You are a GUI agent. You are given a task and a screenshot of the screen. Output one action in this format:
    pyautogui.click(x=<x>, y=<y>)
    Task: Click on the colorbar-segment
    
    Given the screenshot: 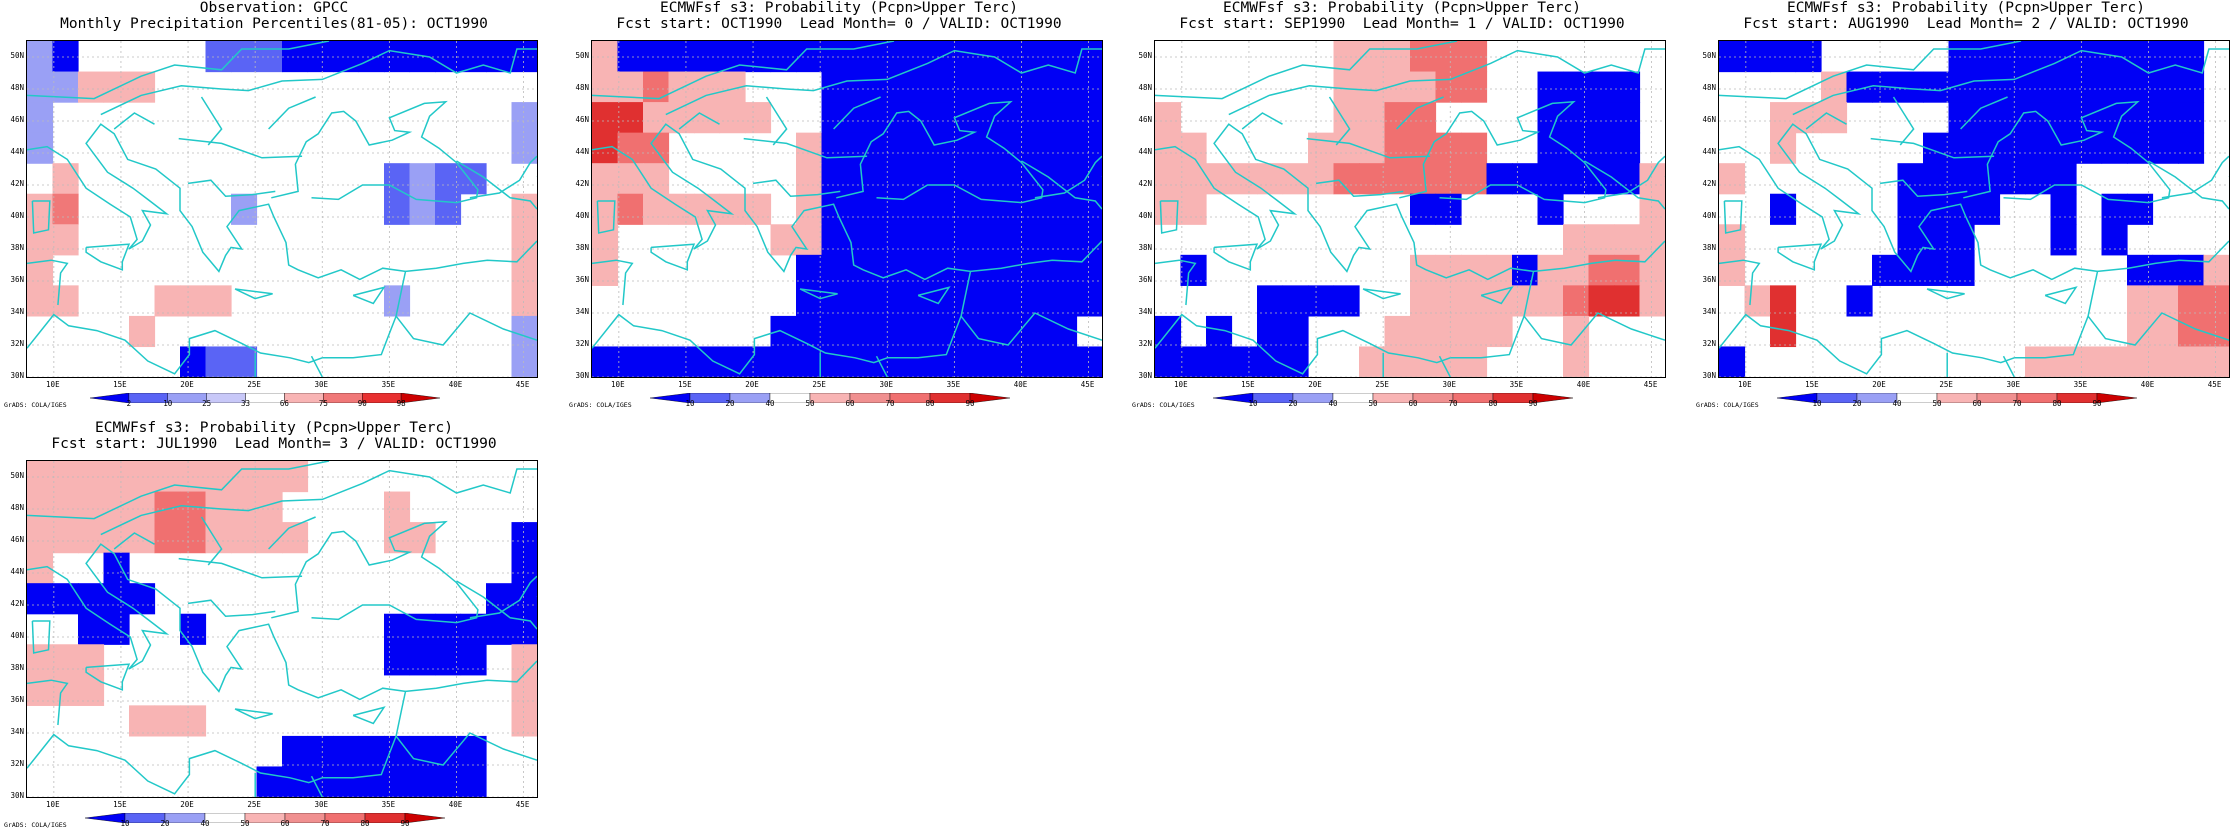 What is the action you would take?
    pyautogui.click(x=425, y=818)
    